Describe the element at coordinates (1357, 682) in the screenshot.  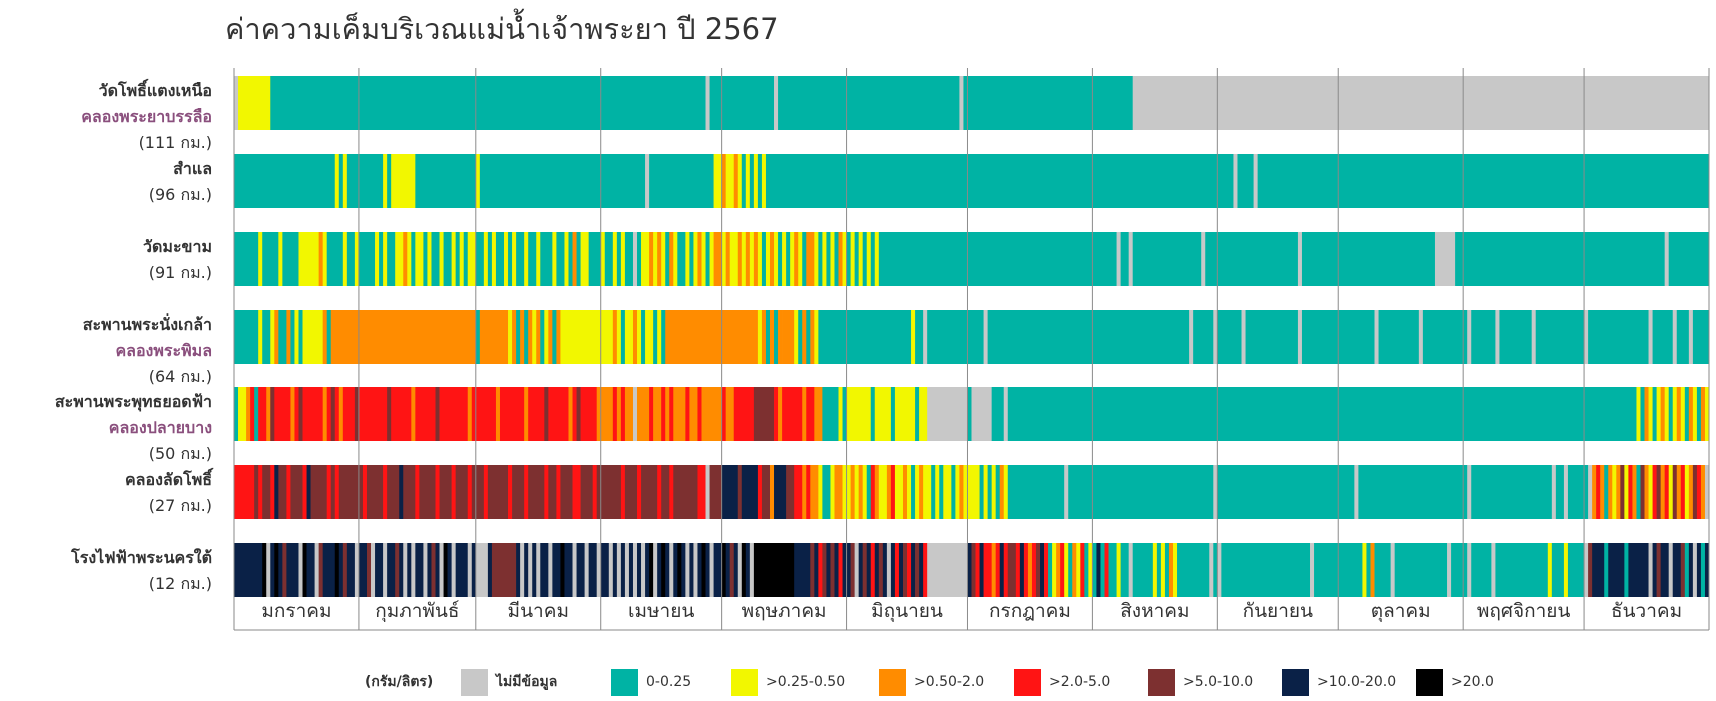
I see `legend-label: >10.0-20.0` at that location.